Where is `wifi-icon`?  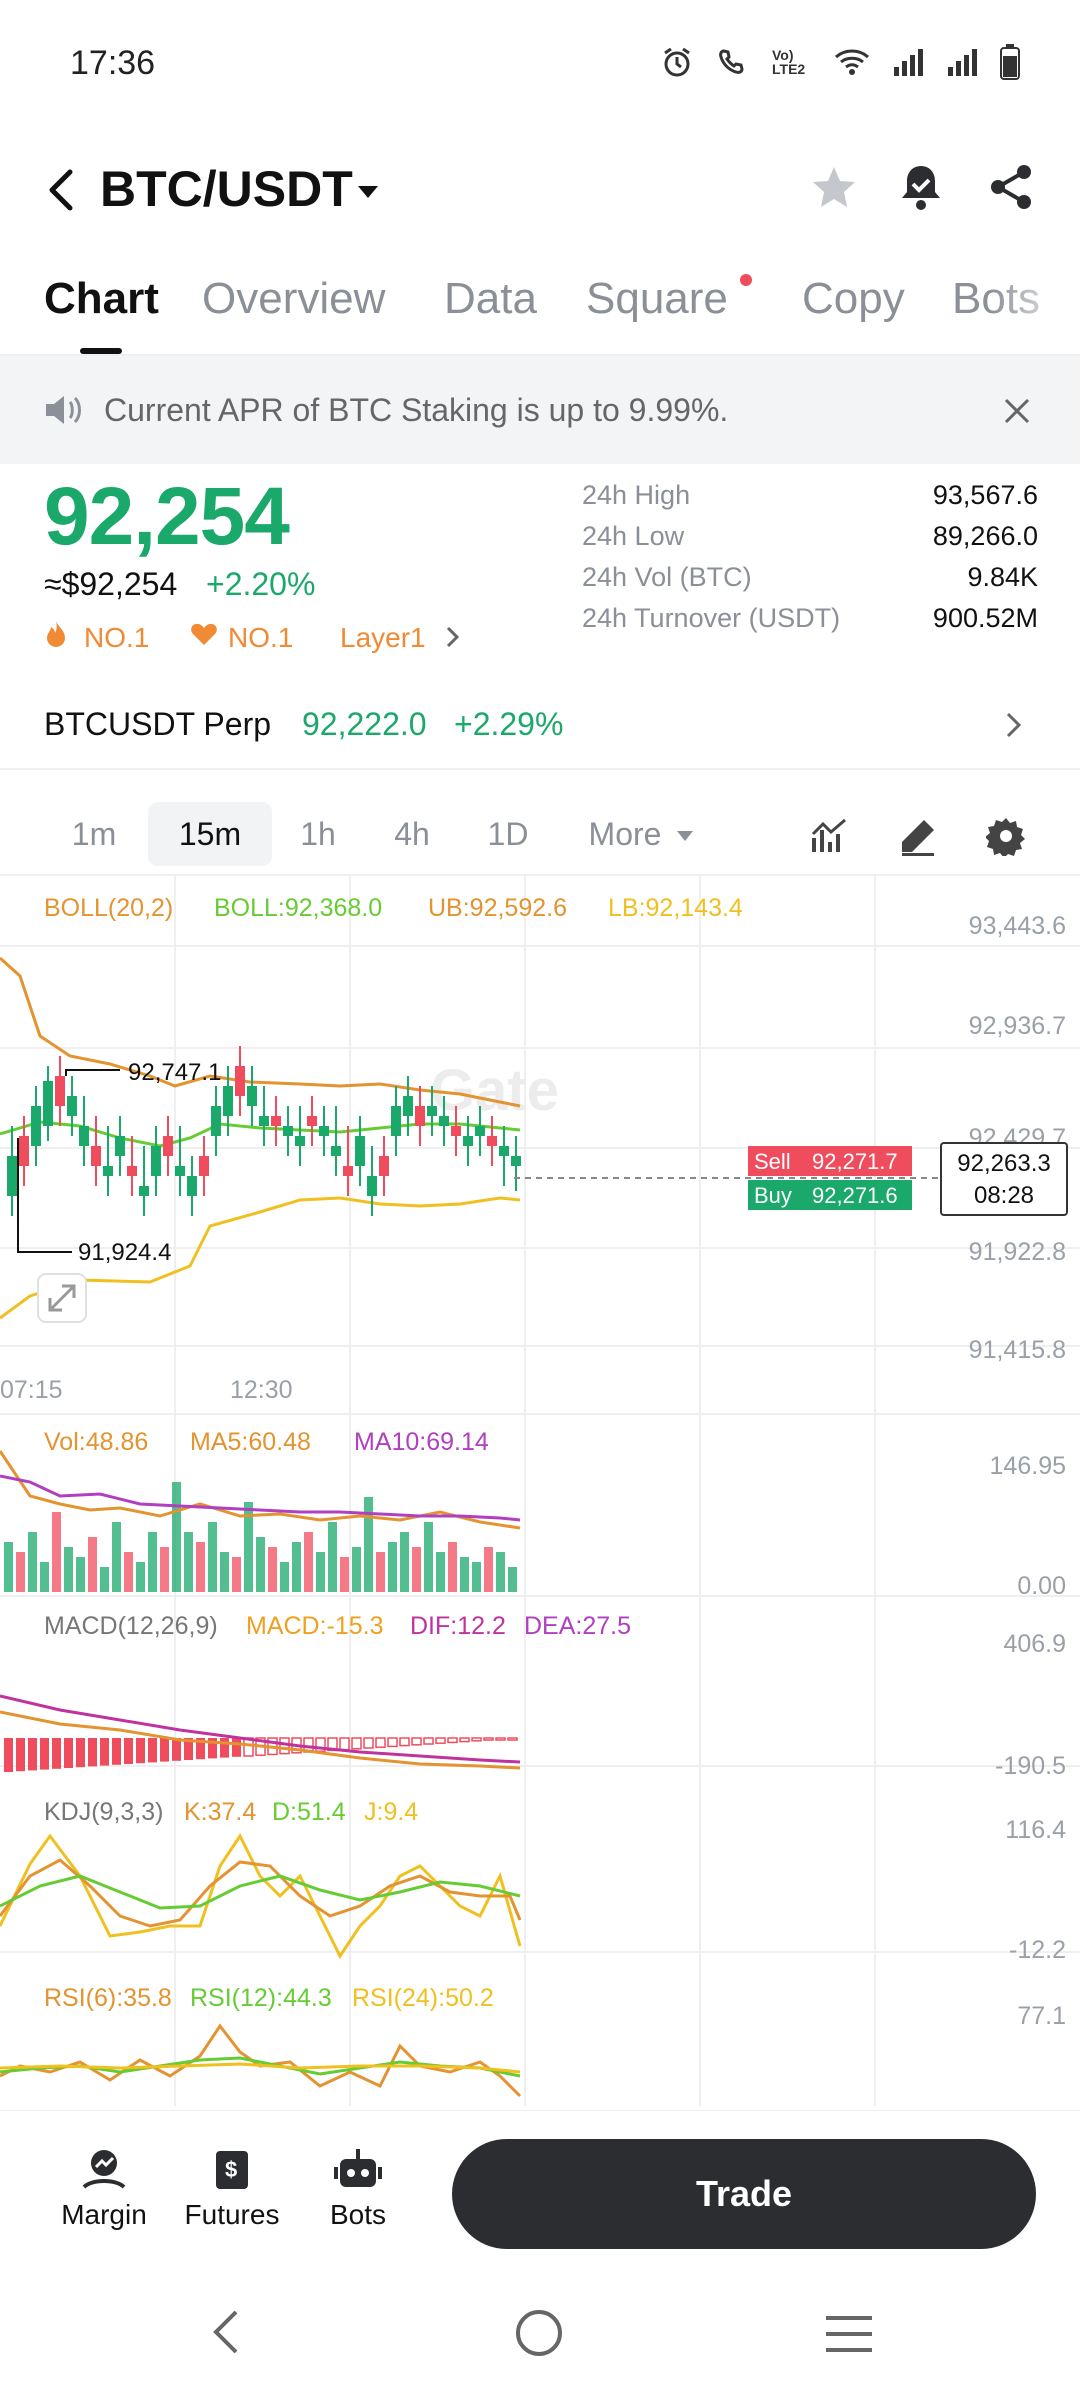
wifi-icon is located at coordinates (852, 62).